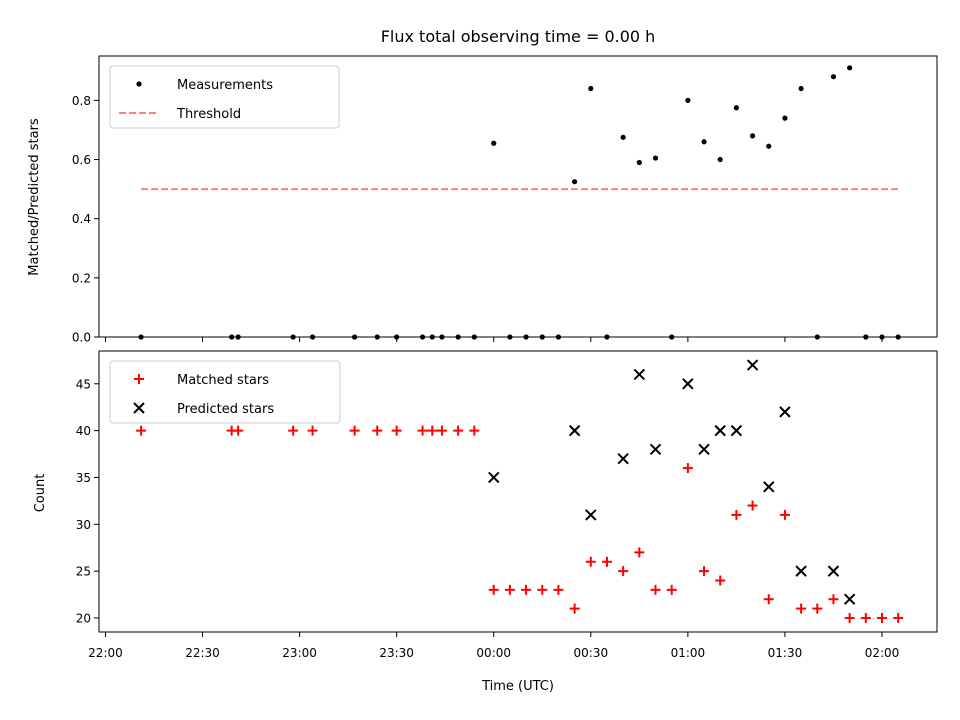  I want to click on x-tick-label: 01:00, so click(688, 653).